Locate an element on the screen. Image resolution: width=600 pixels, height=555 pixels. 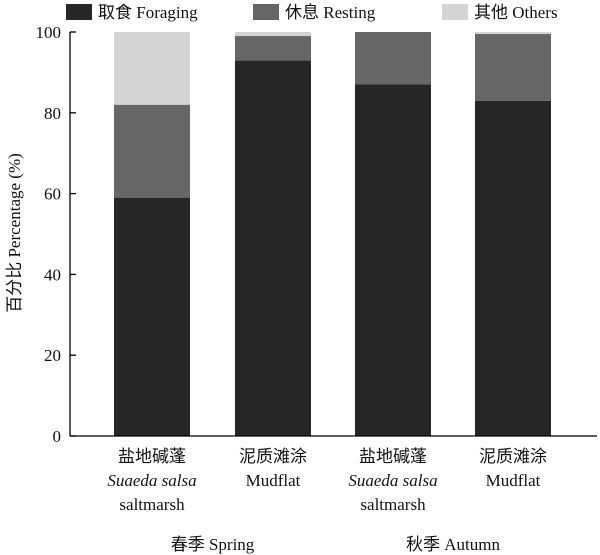
x-group-label: 春季 Spring is located at coordinates (213, 544).